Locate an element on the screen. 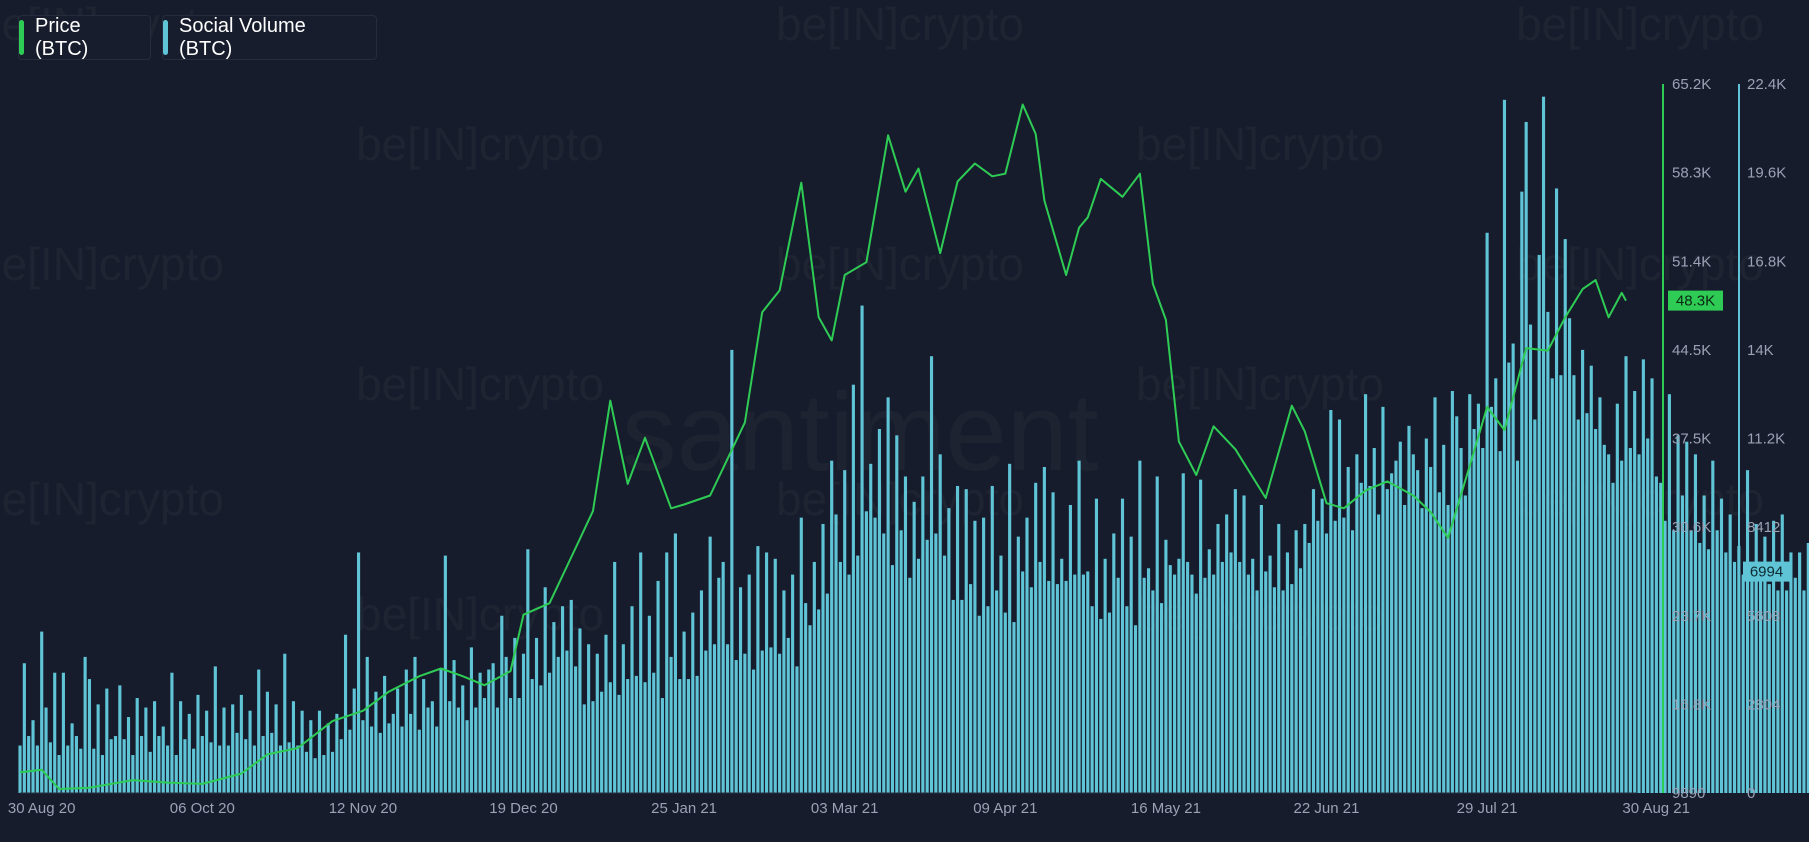 Image resolution: width=1809 pixels, height=842 pixels. social-axis-tick: 11.2K is located at coordinates (1766, 439).